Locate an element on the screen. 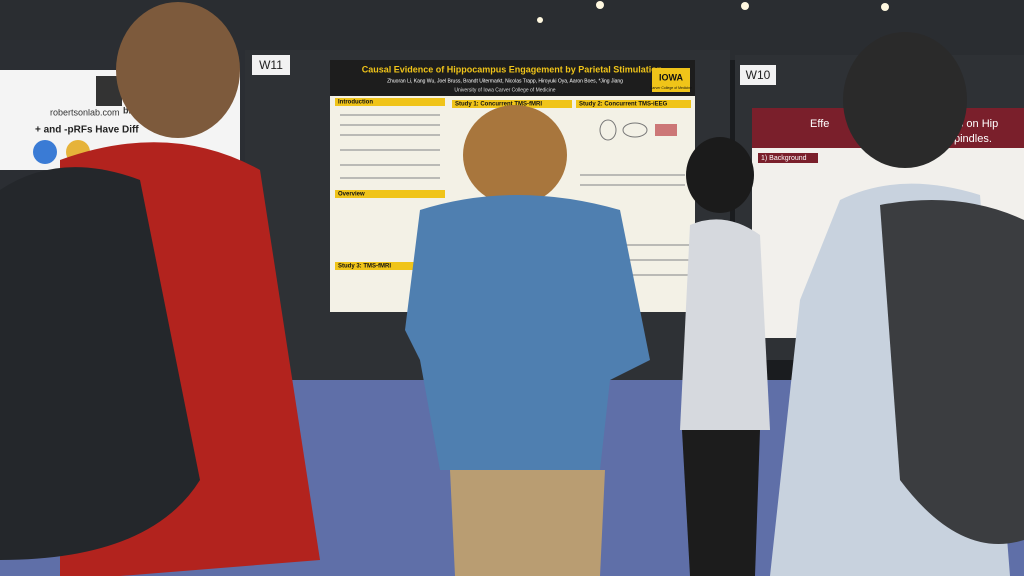 The width and height of the screenshot is (1024, 576). section-heading: Study 1: Concurrent TMS-fMRI is located at coordinates (498, 105).